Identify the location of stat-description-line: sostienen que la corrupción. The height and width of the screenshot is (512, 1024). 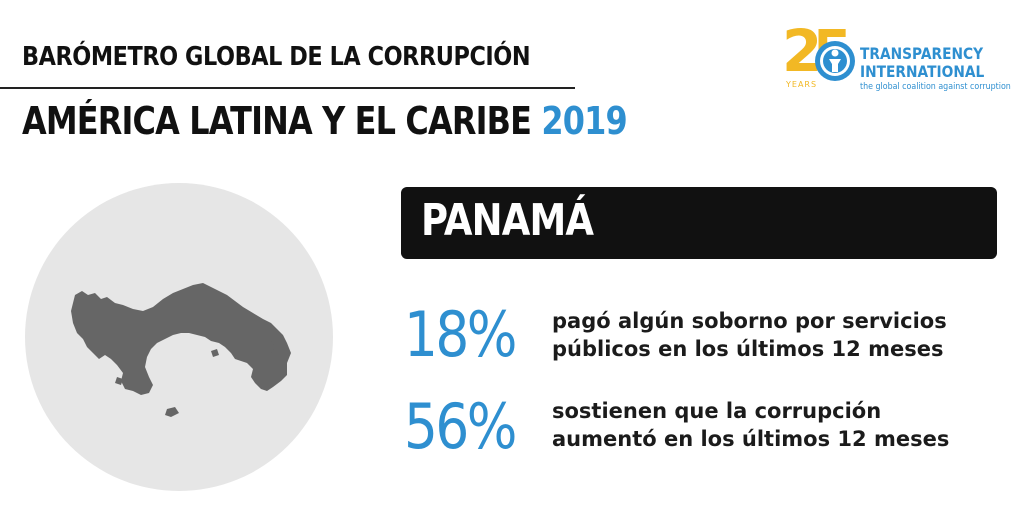
(717, 411).